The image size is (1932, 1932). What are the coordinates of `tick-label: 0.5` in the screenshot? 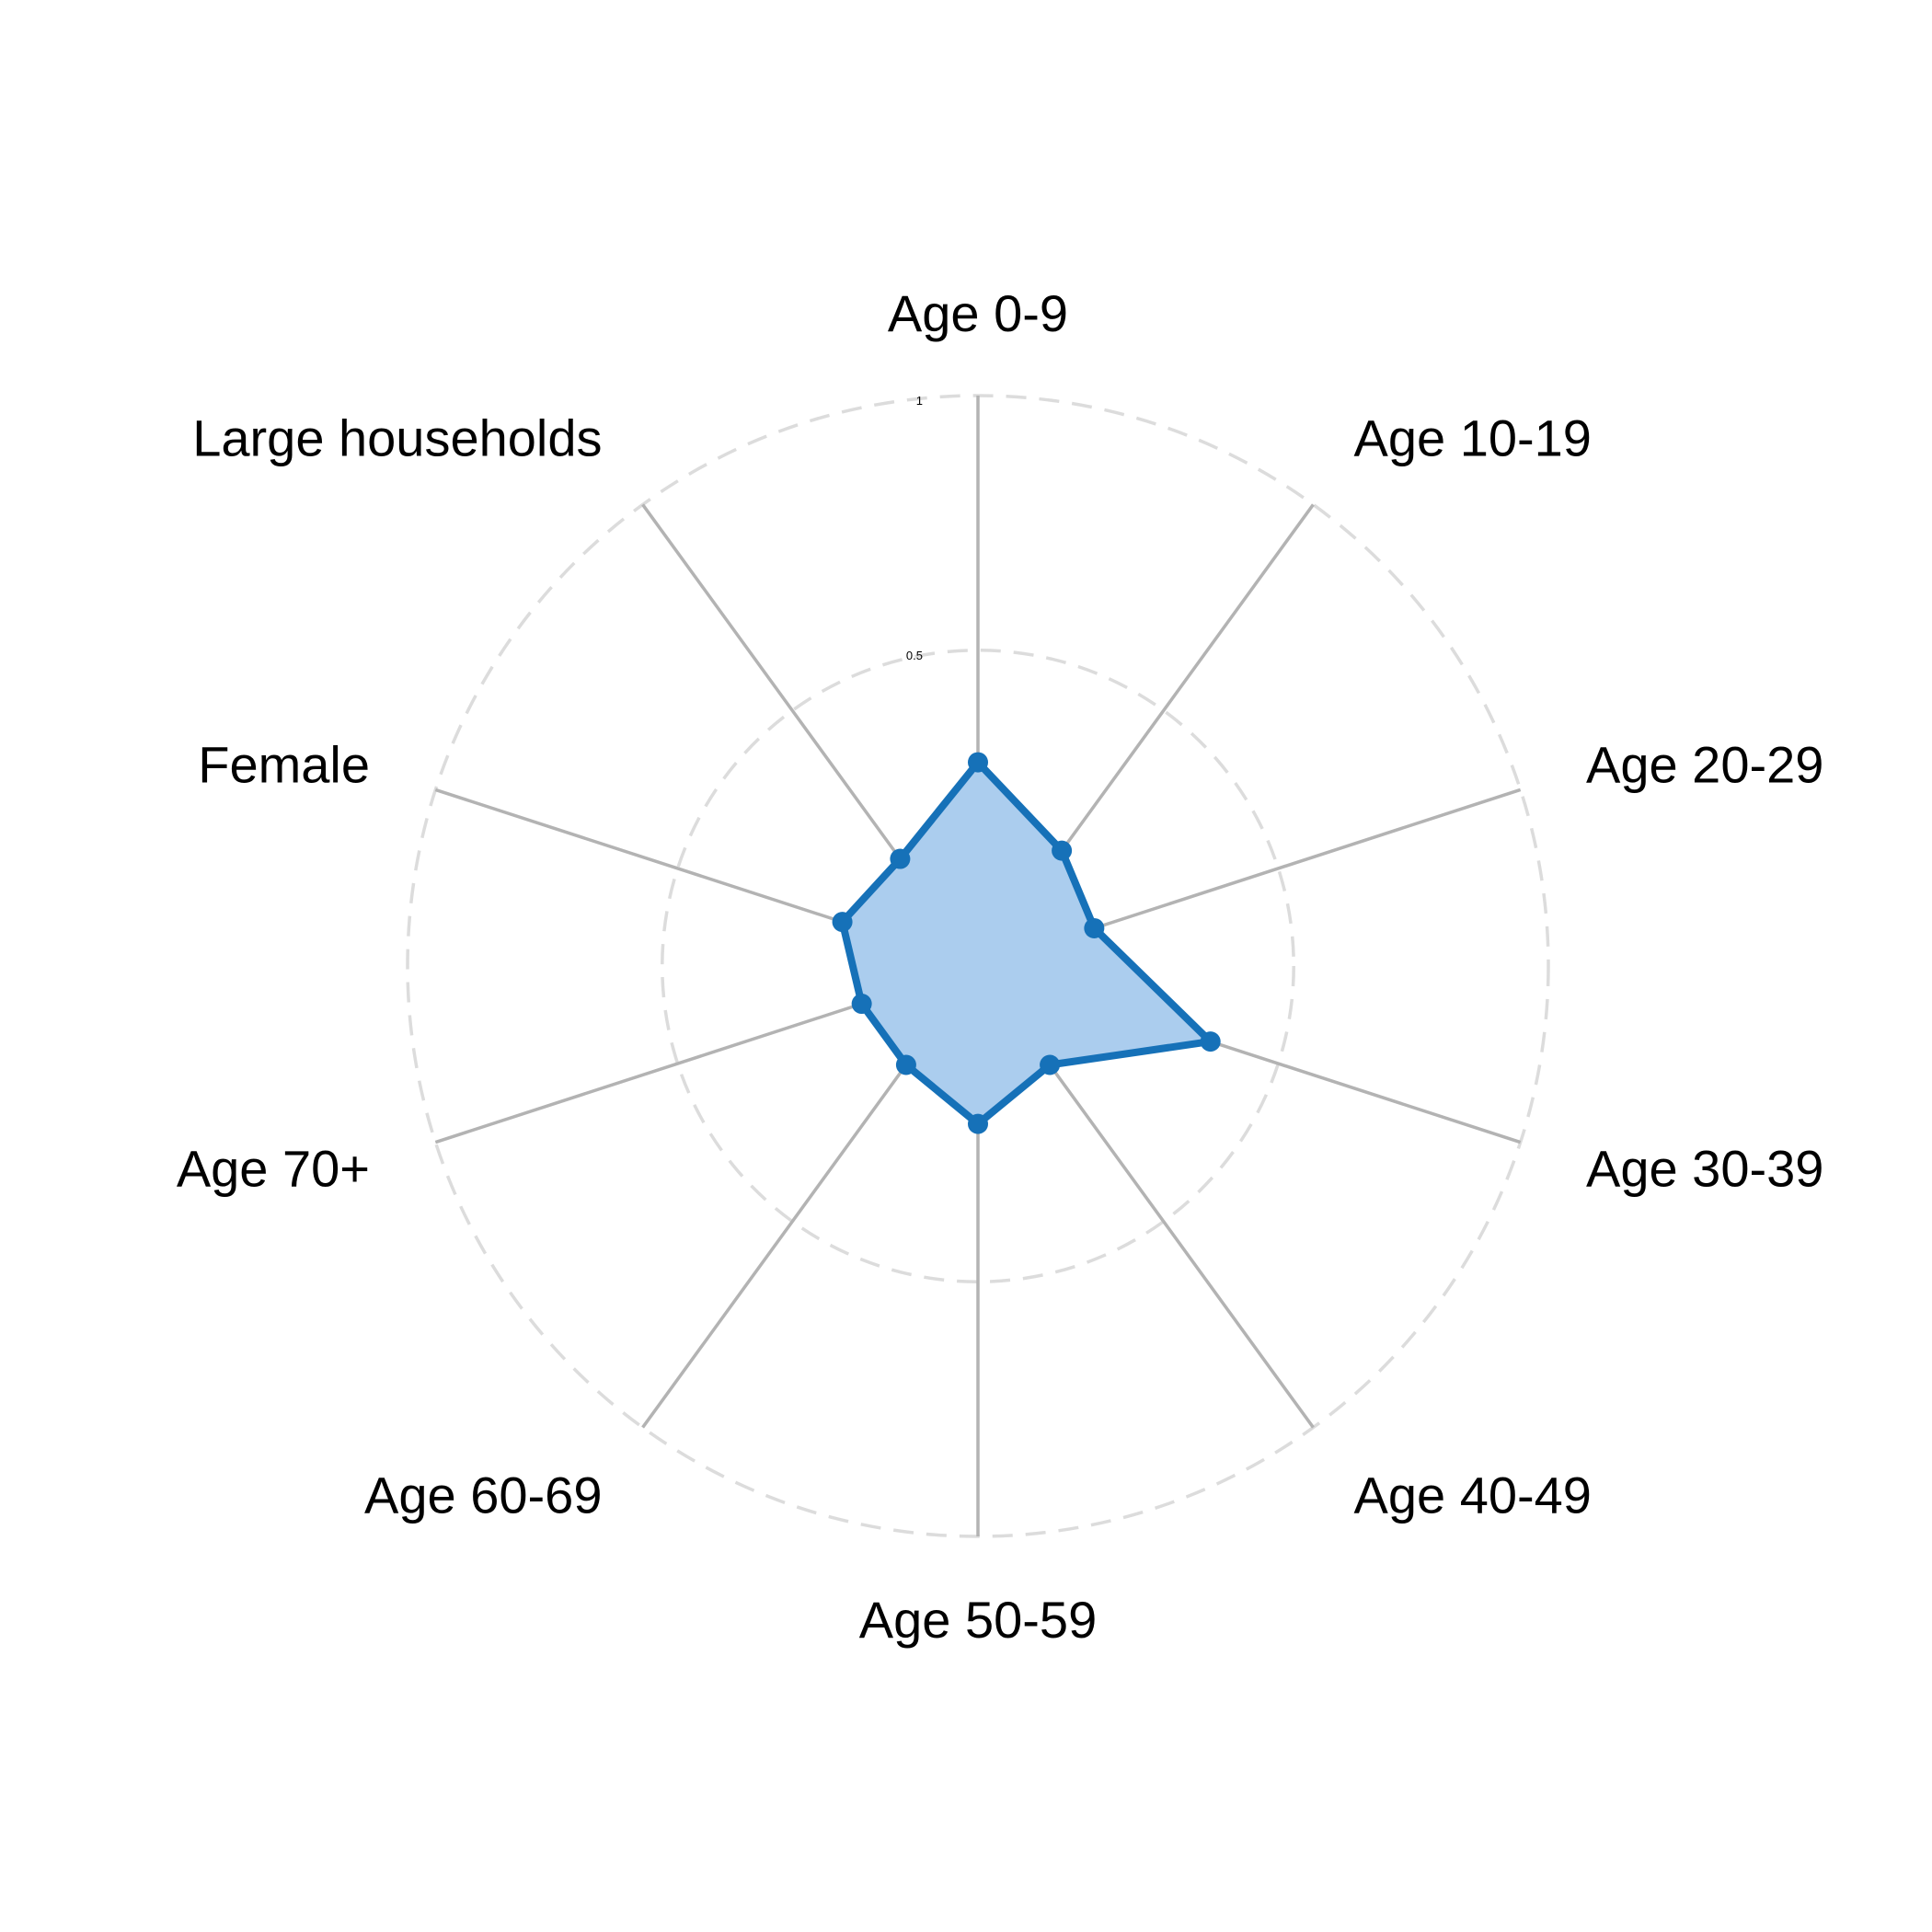 It's located at (914, 655).